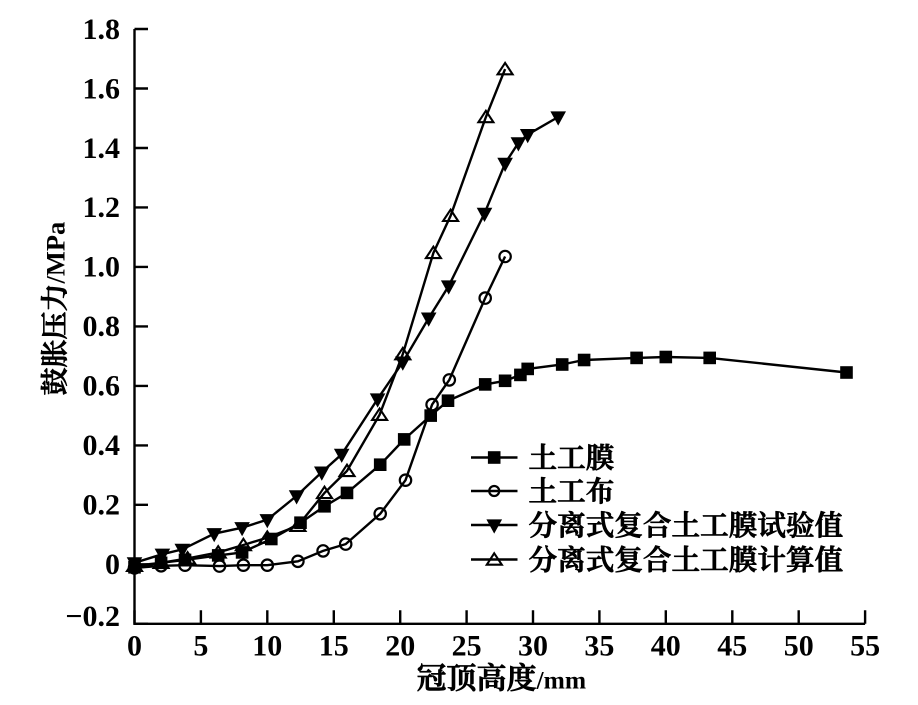 The width and height of the screenshot is (918, 705). I want to click on svg-text: 15, so click(334, 646).